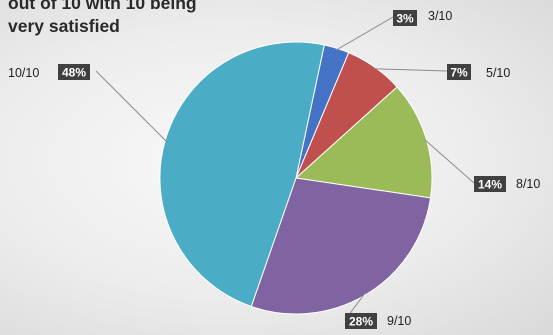  What do you see at coordinates (528, 184) in the screenshot?
I see `category-label: 8/10` at bounding box center [528, 184].